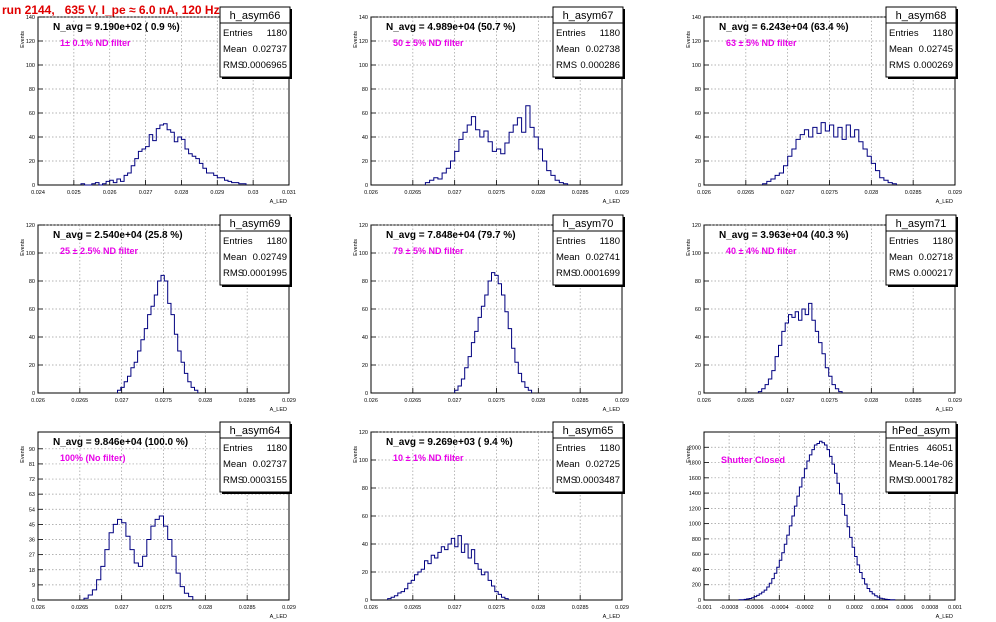 The image size is (996, 622). Describe the element at coordinates (761, 251) in the screenshot. I see `filter-note: 40 ± 4% ND filter` at that location.